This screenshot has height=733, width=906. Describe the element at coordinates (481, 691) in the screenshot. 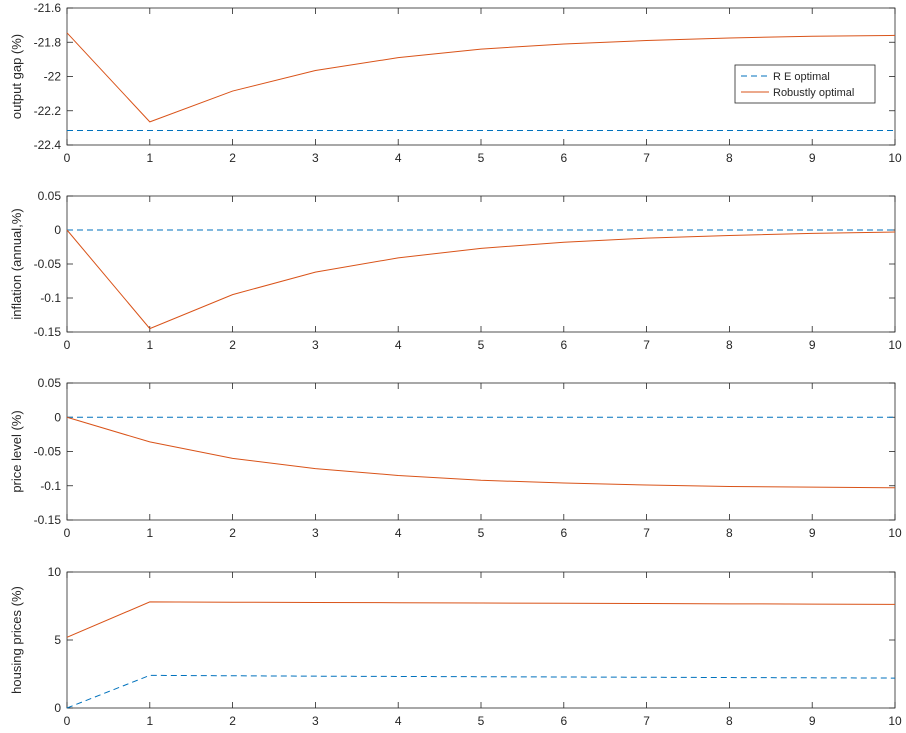

I see `series-line-re-optimal` at that location.